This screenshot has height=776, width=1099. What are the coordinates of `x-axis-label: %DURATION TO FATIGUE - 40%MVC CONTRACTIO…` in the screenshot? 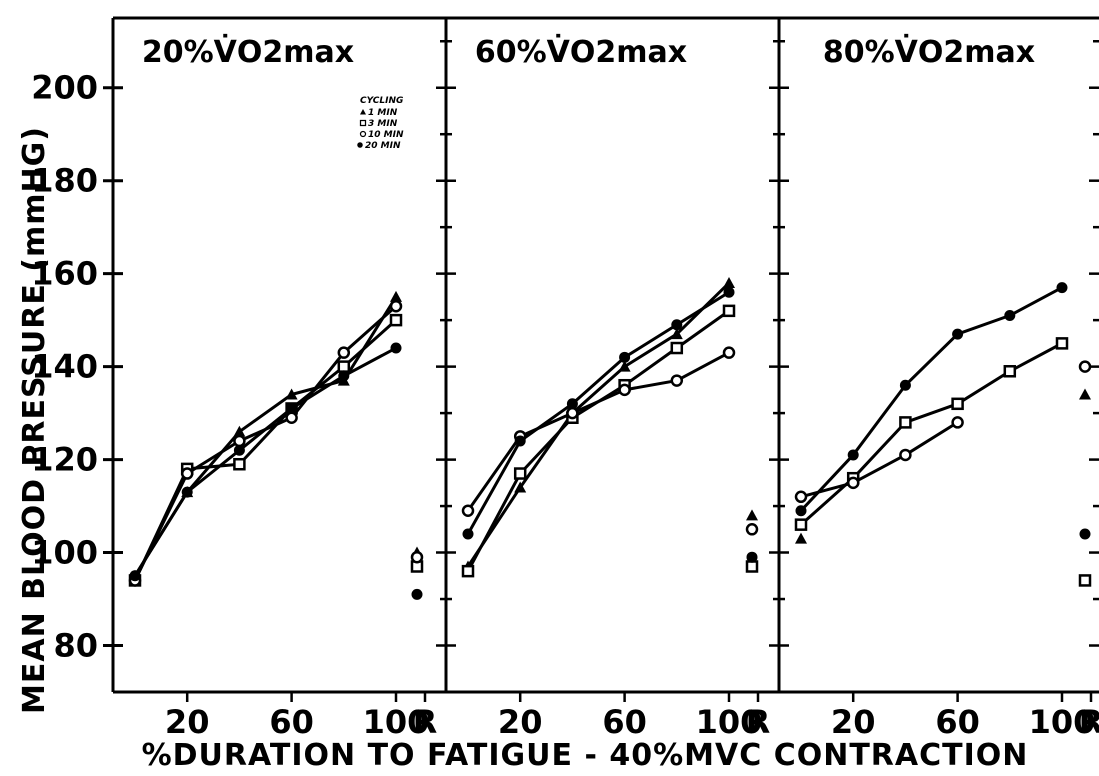 It's located at (585, 755).